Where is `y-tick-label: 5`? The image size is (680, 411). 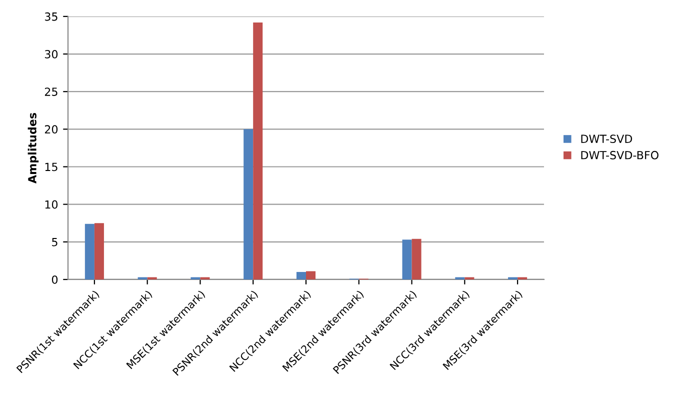 y-tick-label: 5 is located at coordinates (55, 242).